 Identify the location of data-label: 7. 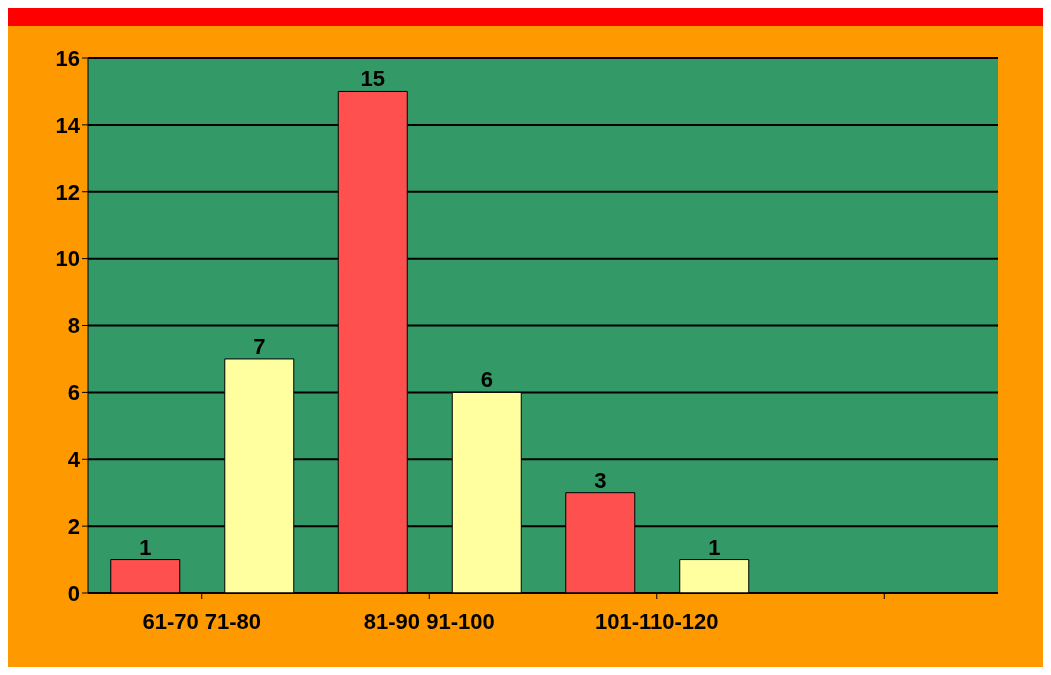
(259, 346).